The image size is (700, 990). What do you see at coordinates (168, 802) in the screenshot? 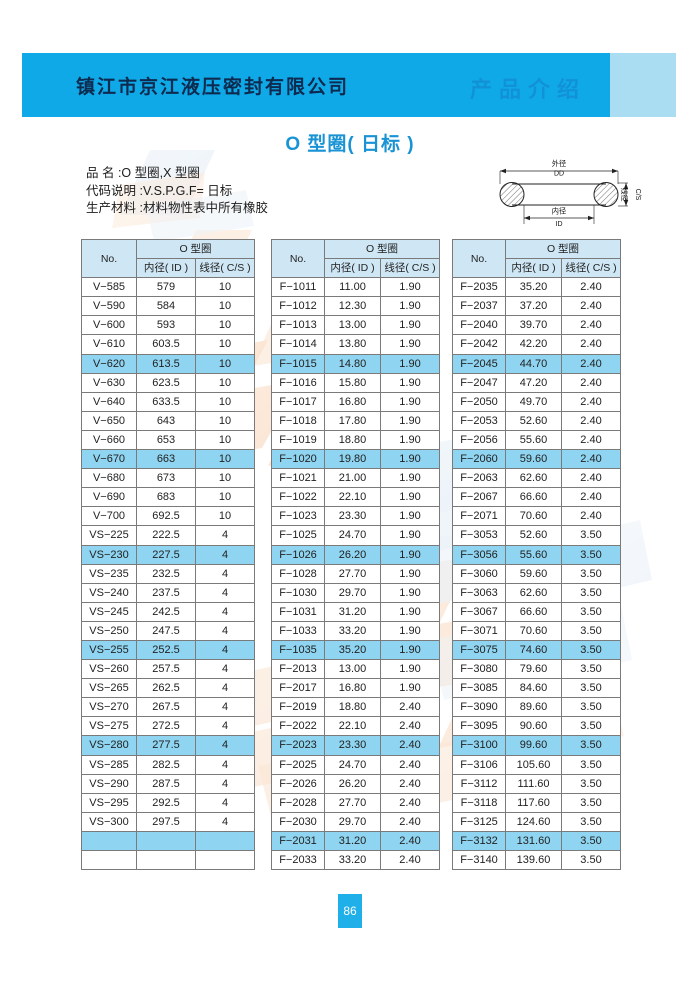
I see `table-row: VS−295 292.5 4` at bounding box center [168, 802].